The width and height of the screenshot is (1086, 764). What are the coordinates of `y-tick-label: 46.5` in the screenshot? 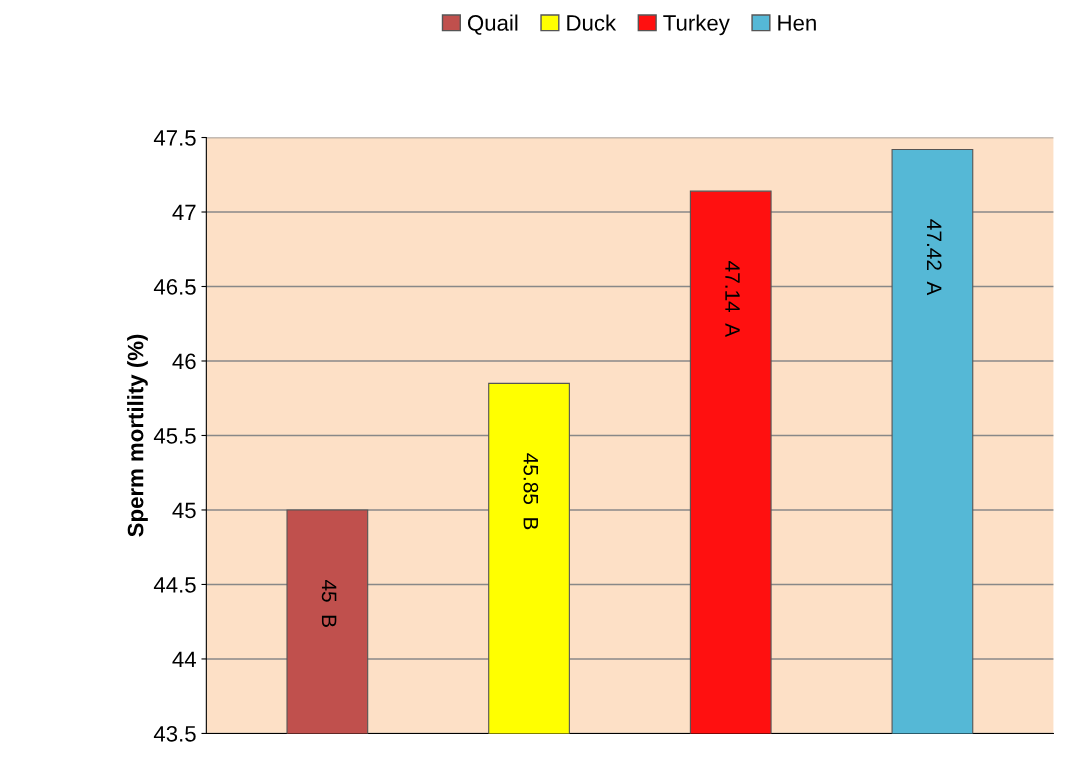 It's located at (174, 287).